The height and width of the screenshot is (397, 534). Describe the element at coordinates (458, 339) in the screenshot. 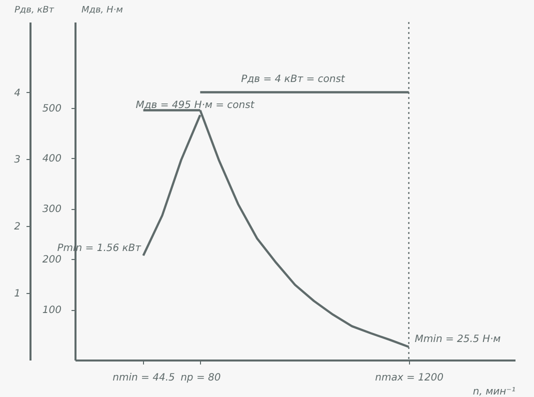

I see `annotation: Мmin = 25.5 Н·м` at that location.